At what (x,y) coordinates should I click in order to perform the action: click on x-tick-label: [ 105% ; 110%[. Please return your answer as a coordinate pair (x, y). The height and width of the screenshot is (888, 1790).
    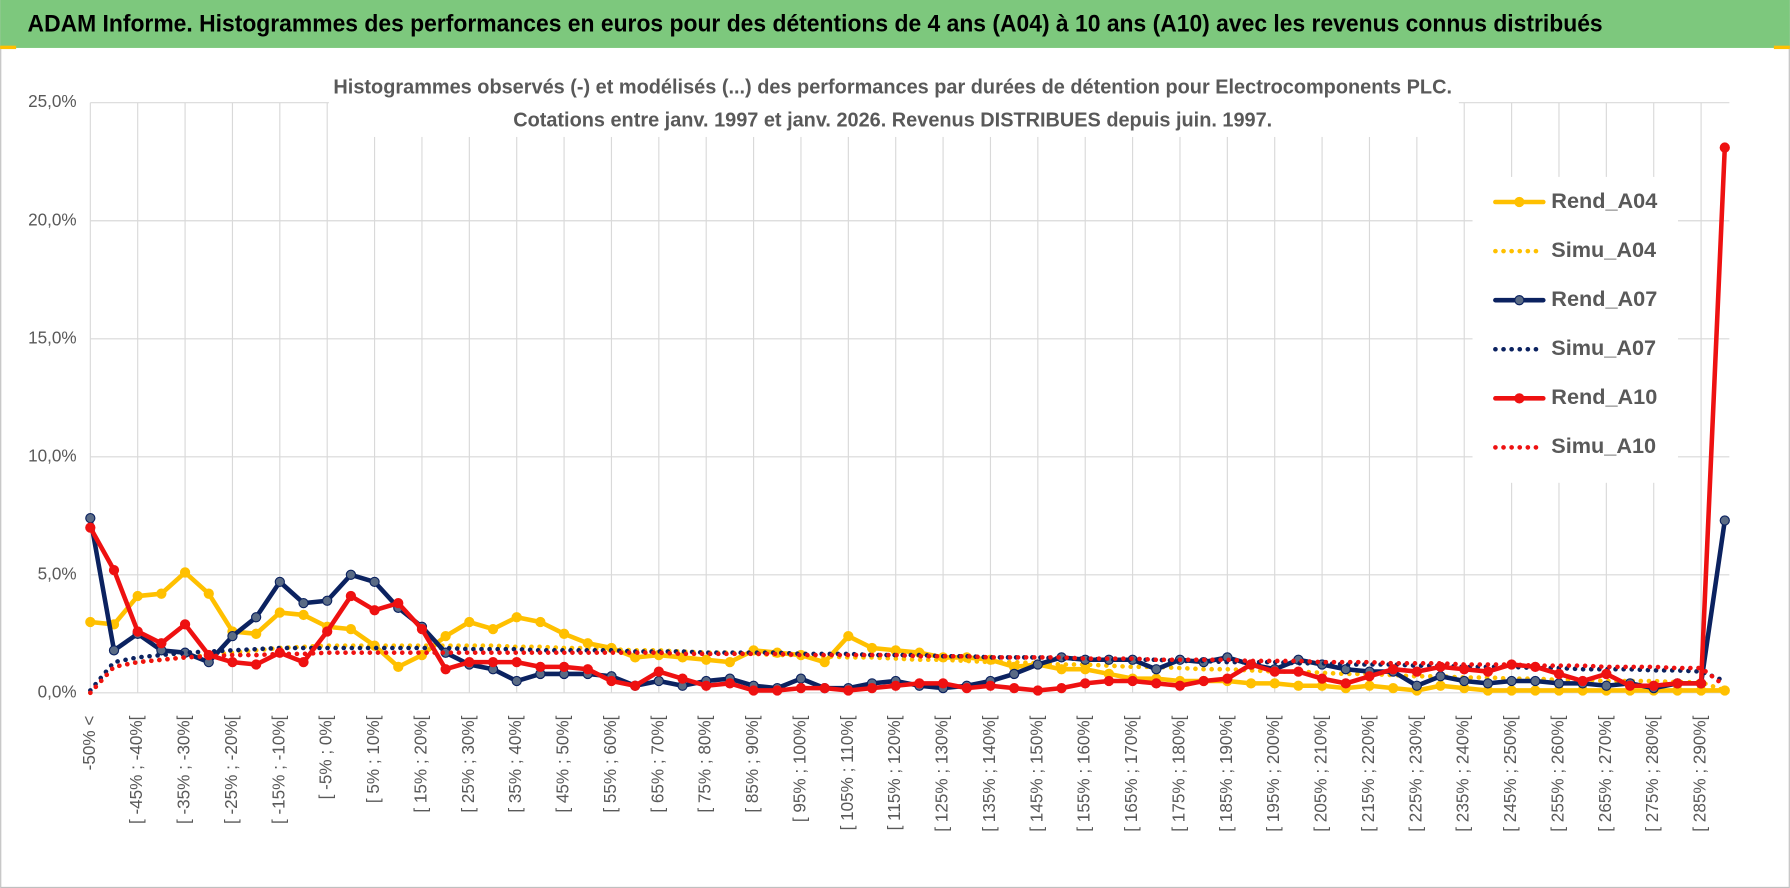
    Looking at the image, I should click on (847, 772).